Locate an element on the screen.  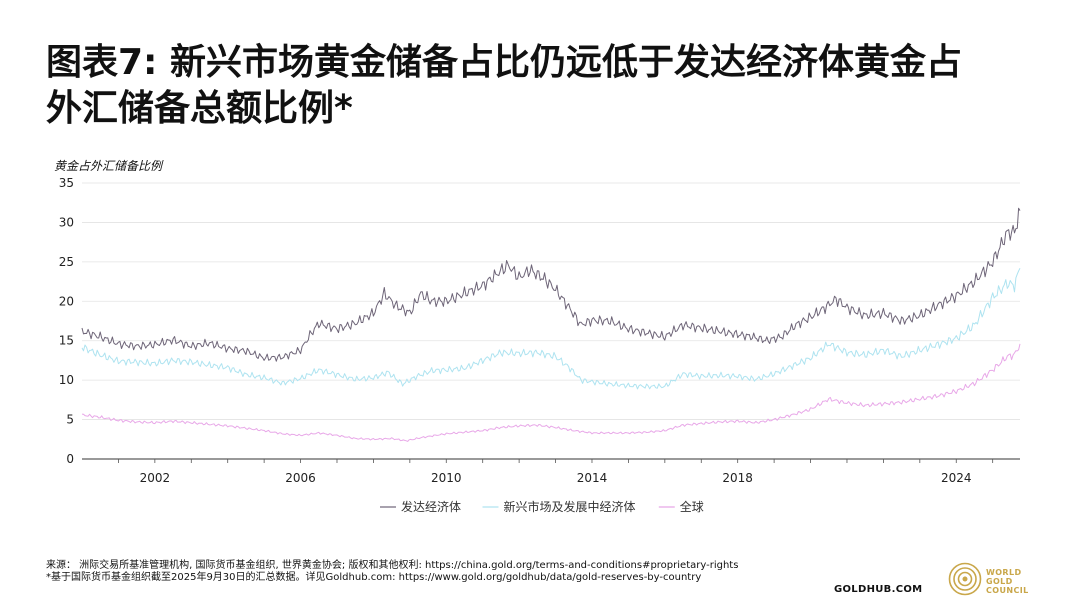
world-gold-council-wordmark: WORLD GOLD COUNCIL is located at coordinates (1007, 581).